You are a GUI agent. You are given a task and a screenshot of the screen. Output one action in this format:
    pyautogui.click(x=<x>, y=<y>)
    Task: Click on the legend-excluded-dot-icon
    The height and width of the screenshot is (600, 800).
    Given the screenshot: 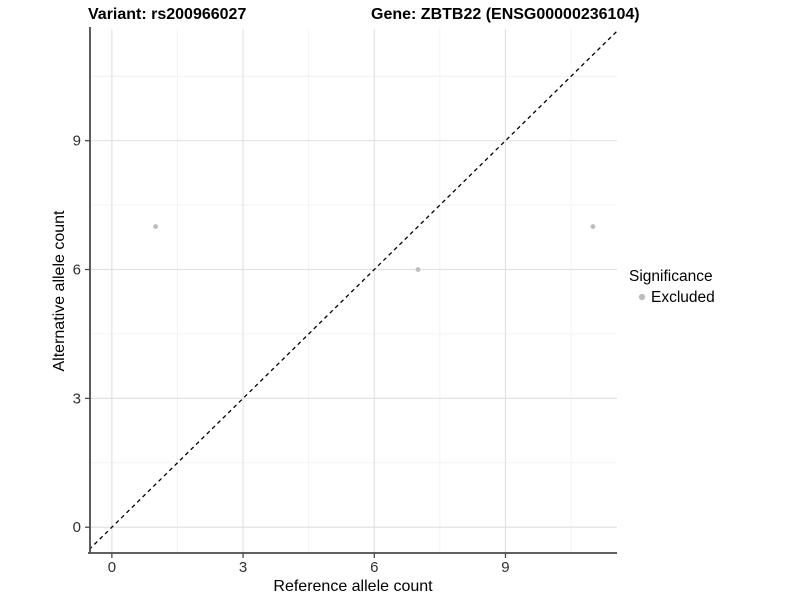 What is the action you would take?
    pyautogui.click(x=642, y=297)
    